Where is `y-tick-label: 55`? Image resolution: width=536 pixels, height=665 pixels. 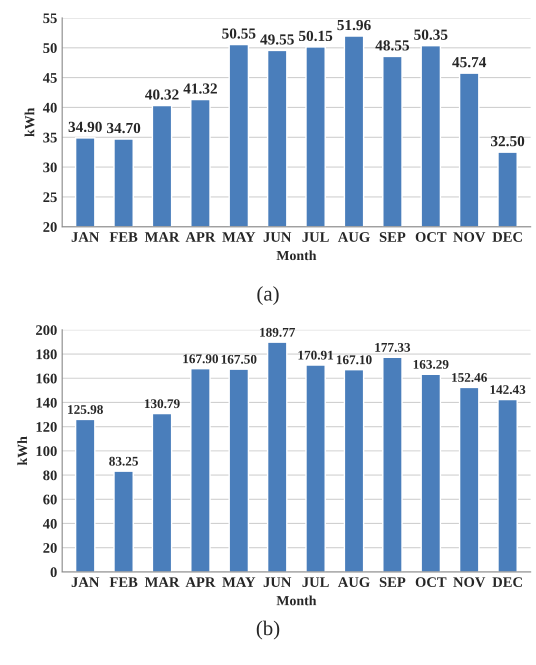 y-tick-label: 55 is located at coordinates (50, 18).